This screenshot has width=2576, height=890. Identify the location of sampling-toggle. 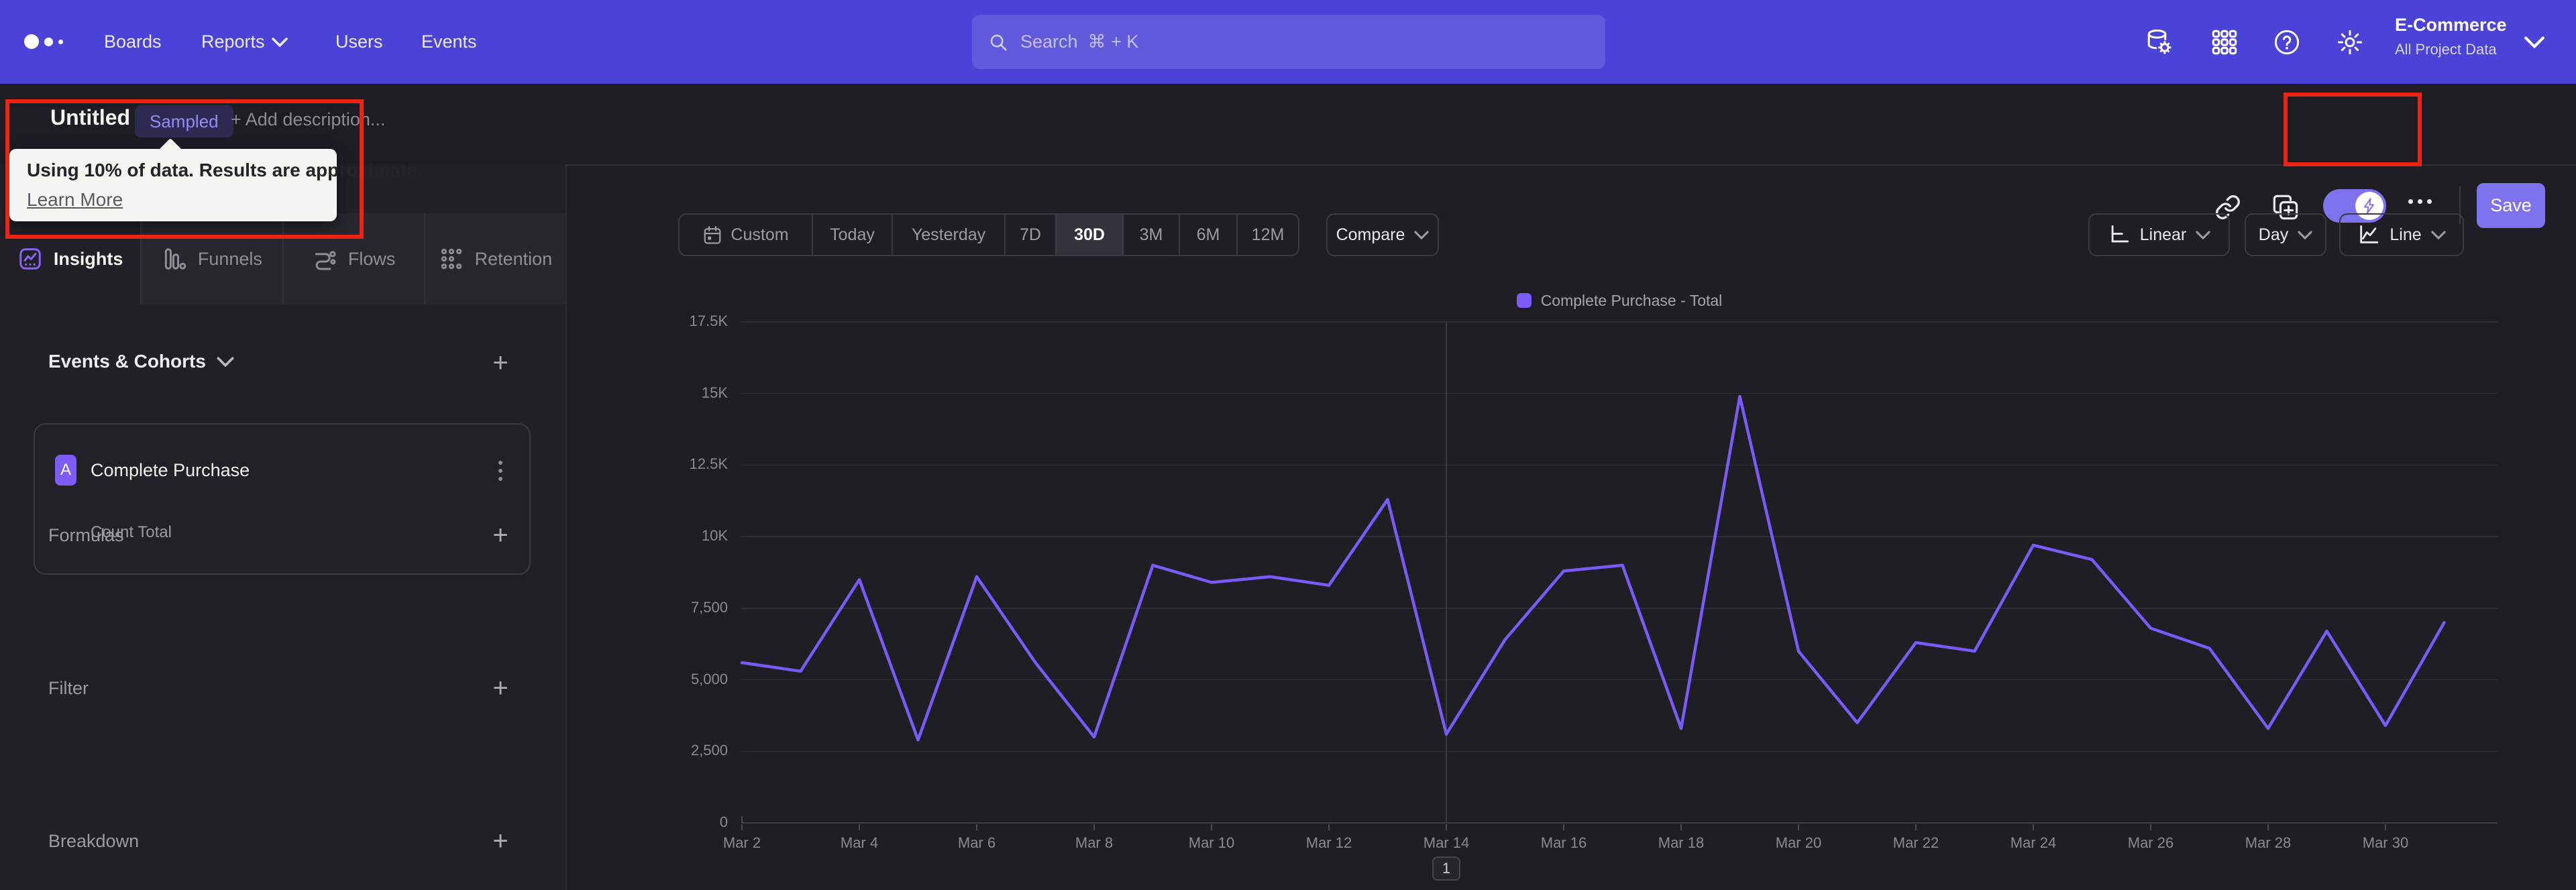
(2354, 206).